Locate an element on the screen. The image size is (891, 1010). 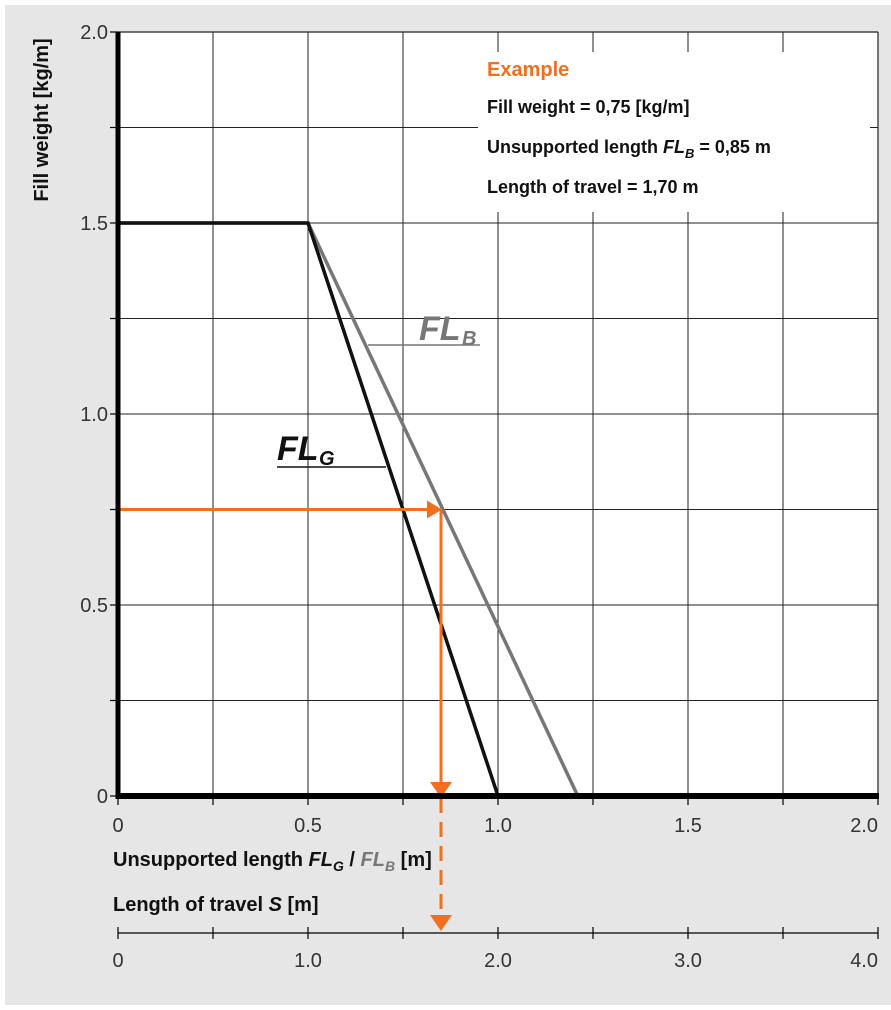
secondary-x-axis-title-prefix: Length of travel is located at coordinates (191, 905).